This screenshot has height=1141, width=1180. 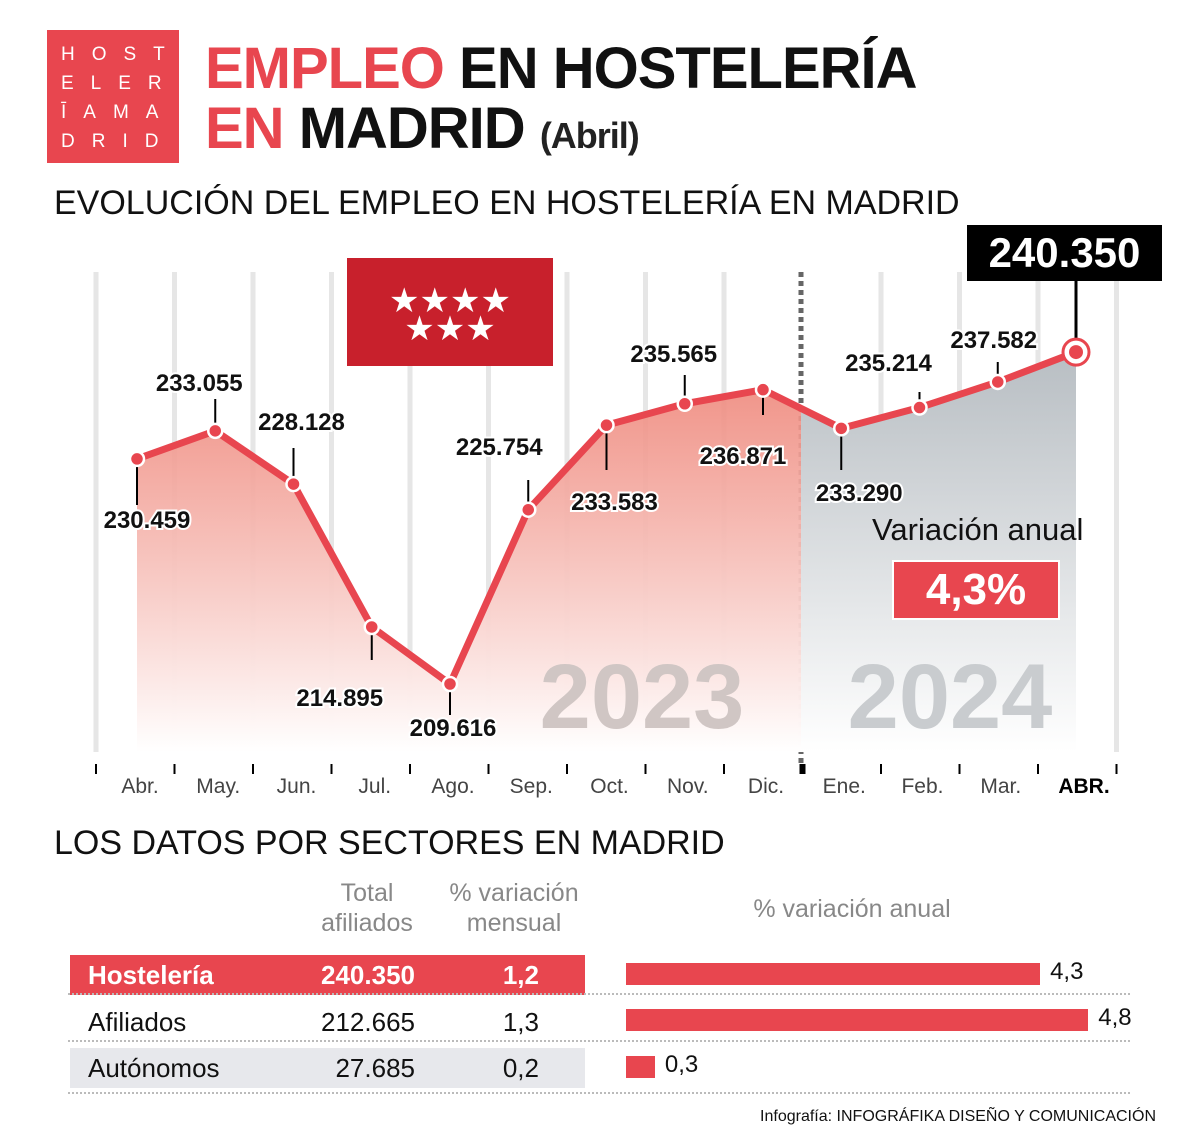 What do you see at coordinates (1115, 1017) in the screenshot?
I see `bar-value: 4,8` at bounding box center [1115, 1017].